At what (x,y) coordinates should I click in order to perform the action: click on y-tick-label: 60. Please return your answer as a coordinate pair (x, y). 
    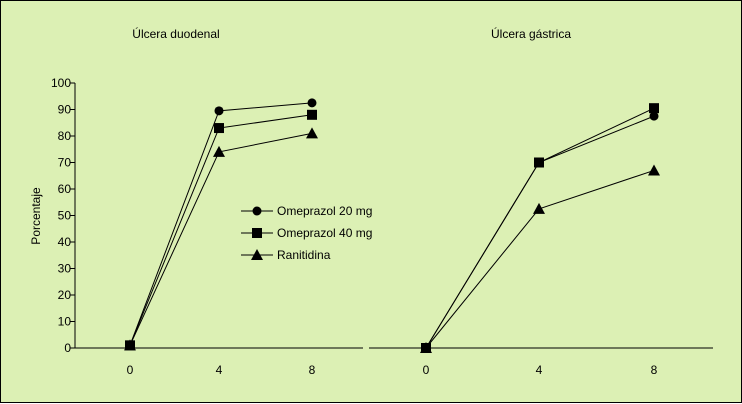
    Looking at the image, I should click on (65, 189).